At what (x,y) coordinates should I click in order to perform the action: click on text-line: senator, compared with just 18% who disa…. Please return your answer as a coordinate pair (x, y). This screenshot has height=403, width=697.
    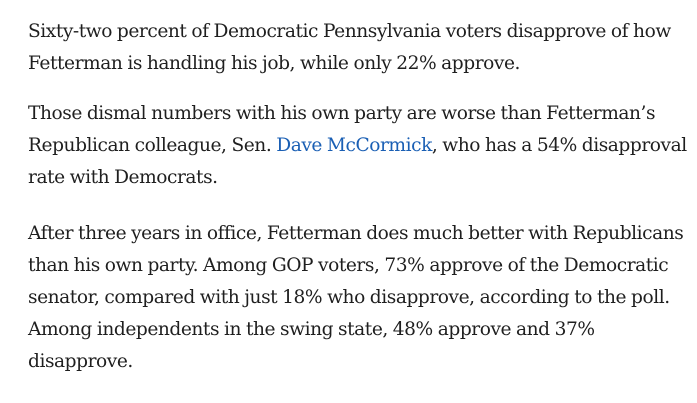
    Looking at the image, I should click on (349, 297).